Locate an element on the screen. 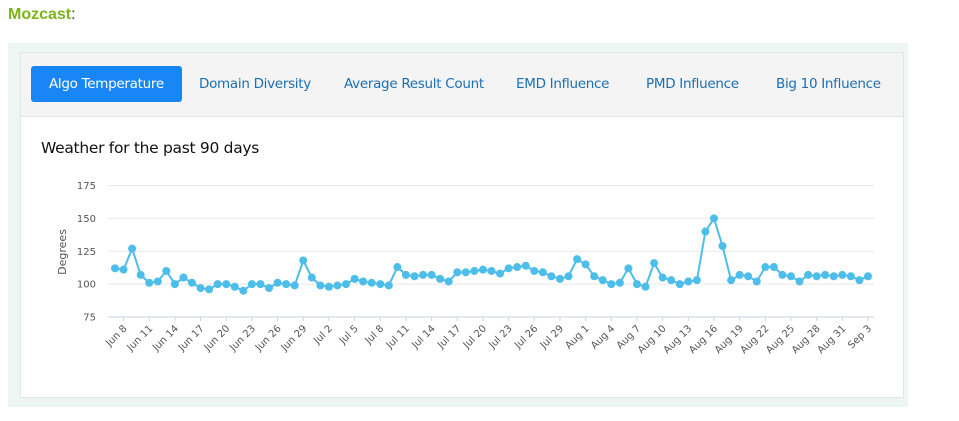 Image resolution: width=959 pixels, height=421 pixels. data-point: Jun 19: 100 is located at coordinates (217, 284).